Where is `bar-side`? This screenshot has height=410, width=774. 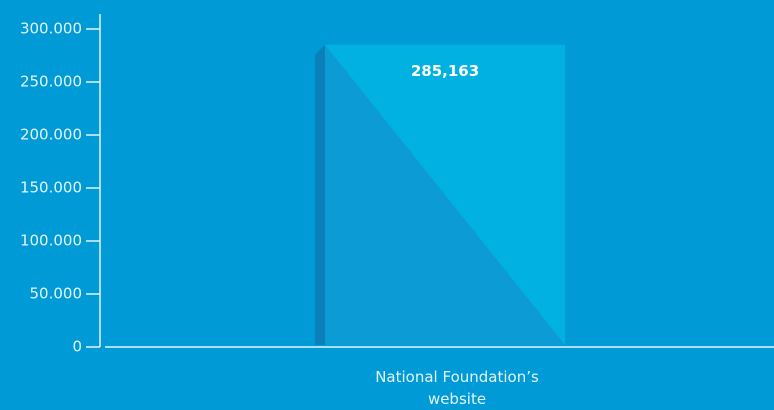
bar-side is located at coordinates (320, 194).